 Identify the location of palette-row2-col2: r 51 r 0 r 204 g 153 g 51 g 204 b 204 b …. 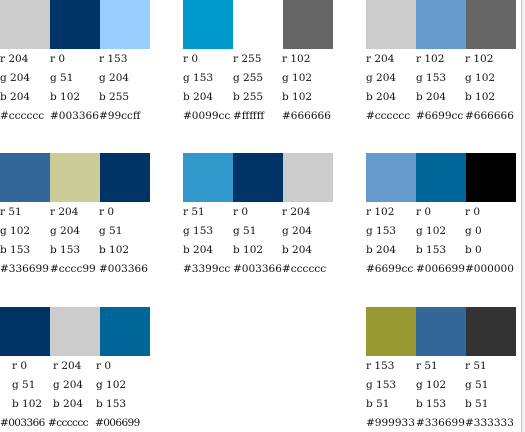
(258, 215).